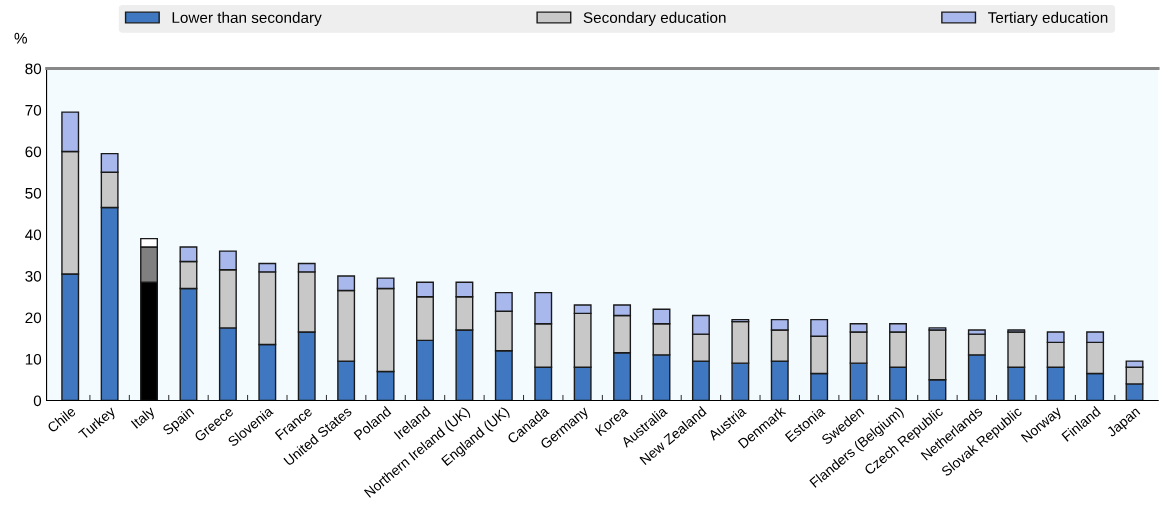  Describe the element at coordinates (33, 193) in the screenshot. I see `y-tick-label: 50` at that location.